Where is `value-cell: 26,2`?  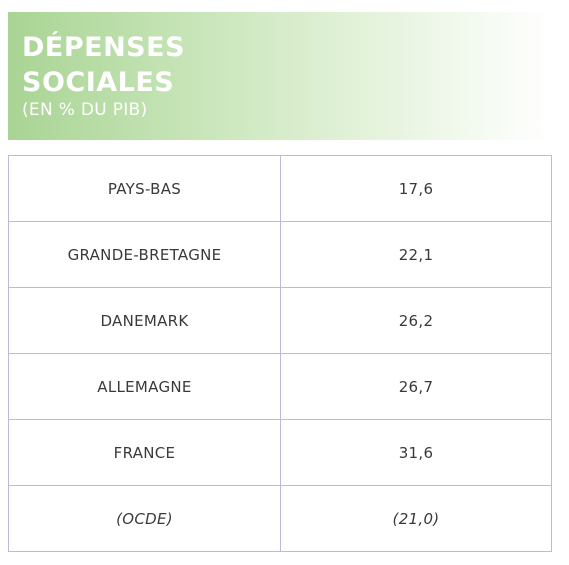
value-cell: 26,2 is located at coordinates (416, 320).